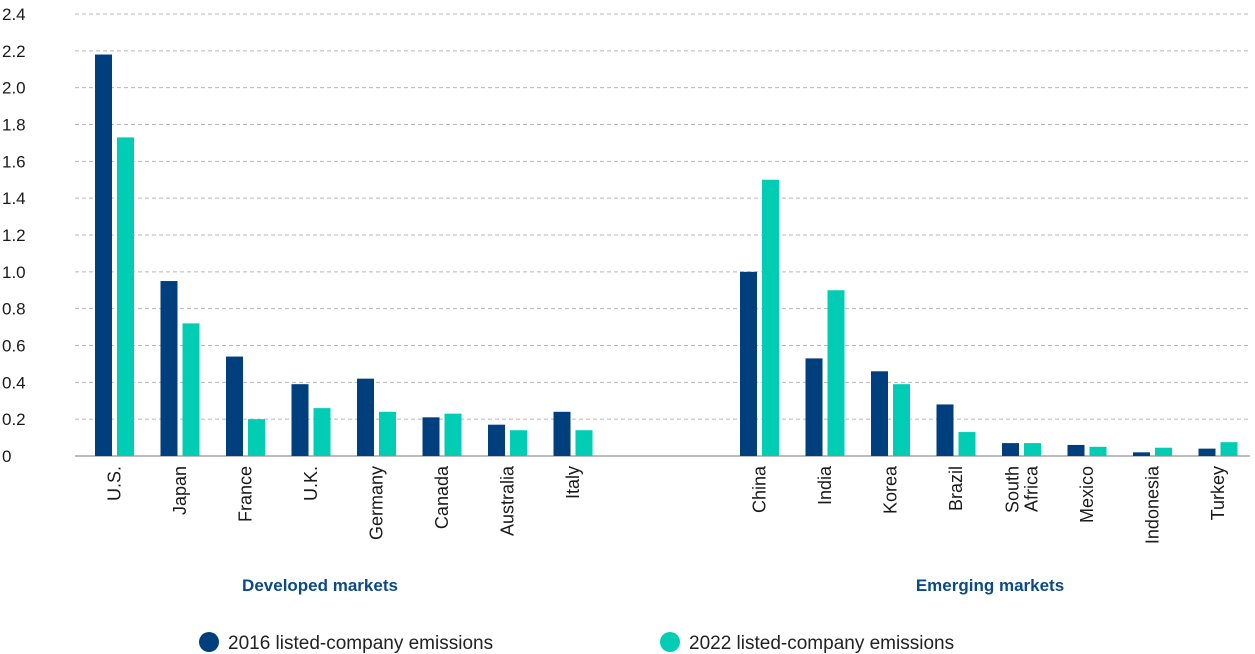  I want to click on bar-germany-2016, so click(365, 417).